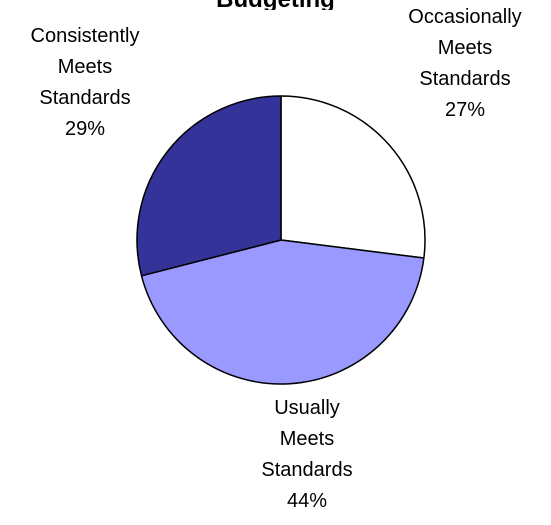 Image resolution: width=551 pixels, height=525 pixels. What do you see at coordinates (307, 408) in the screenshot?
I see `slice-label-line: Usually` at bounding box center [307, 408].